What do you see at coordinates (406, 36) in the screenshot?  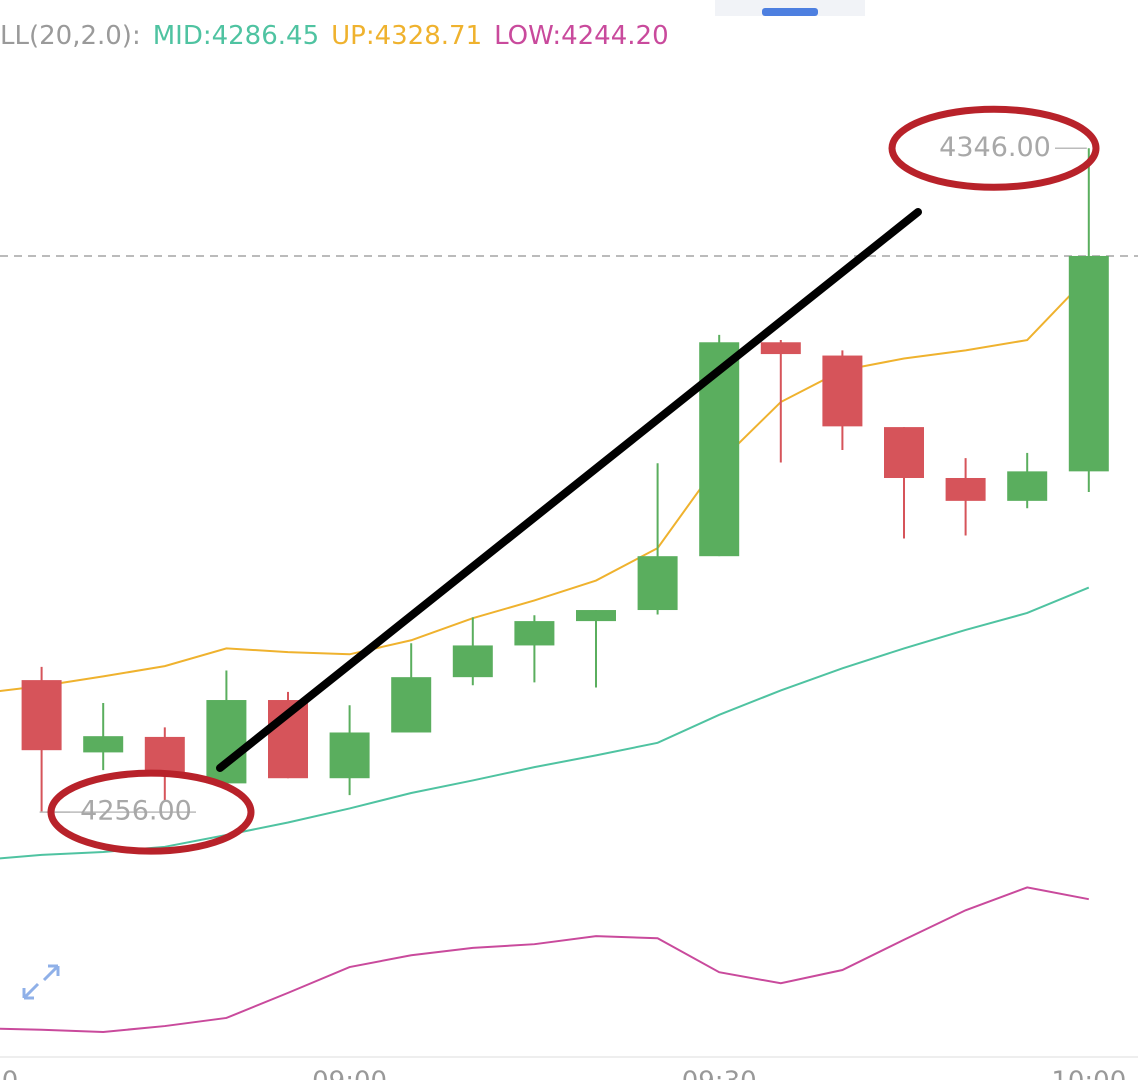 I see `legend-entry: UP:4328.71` at bounding box center [406, 36].